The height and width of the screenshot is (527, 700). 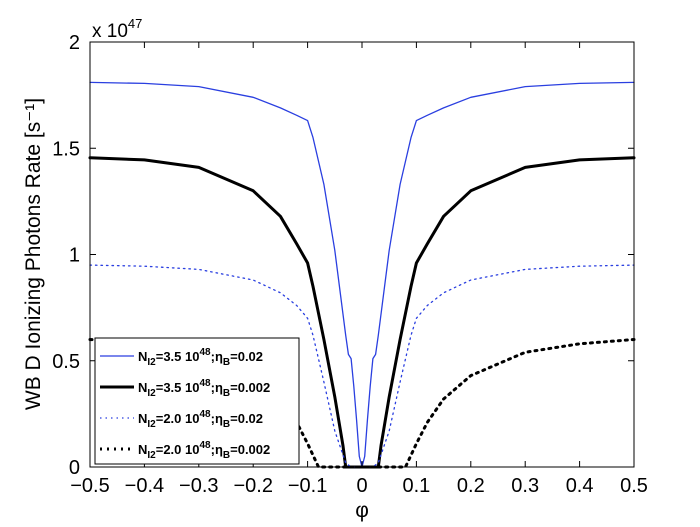 What do you see at coordinates (144, 486) in the screenshot?
I see `x-tick-label: −0.4` at bounding box center [144, 486].